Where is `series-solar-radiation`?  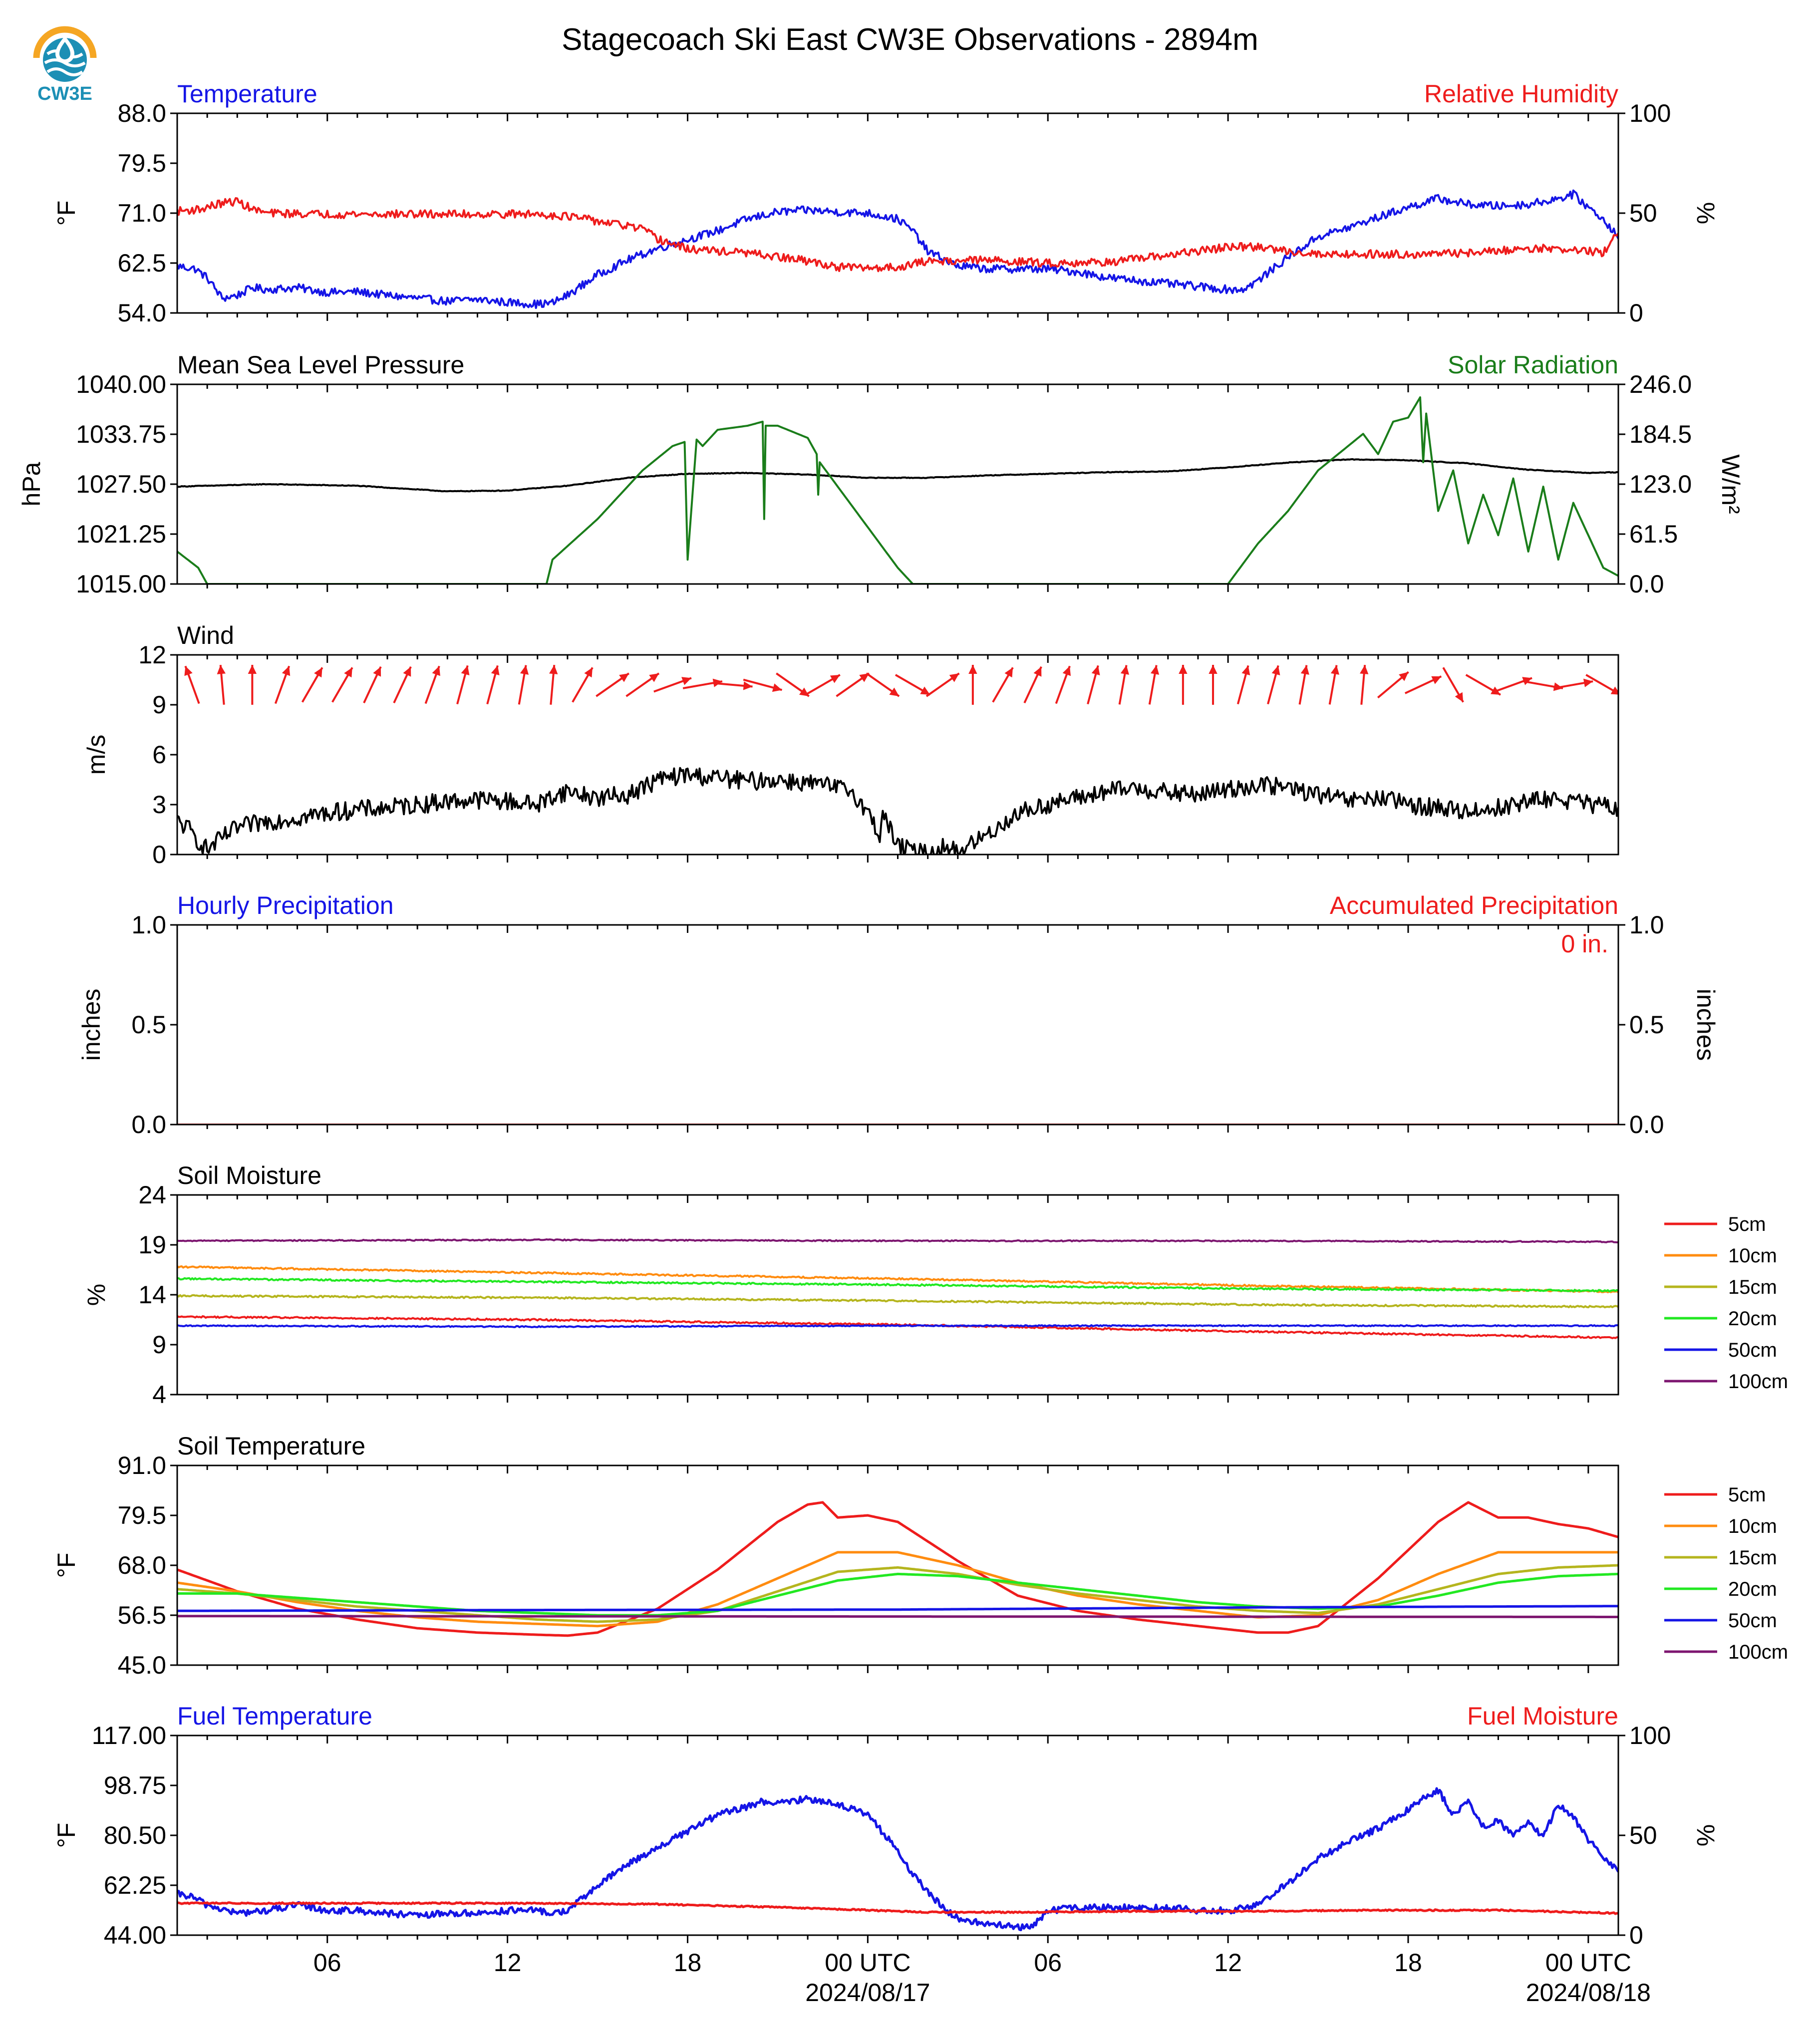 series-solar-radiation is located at coordinates (897, 490).